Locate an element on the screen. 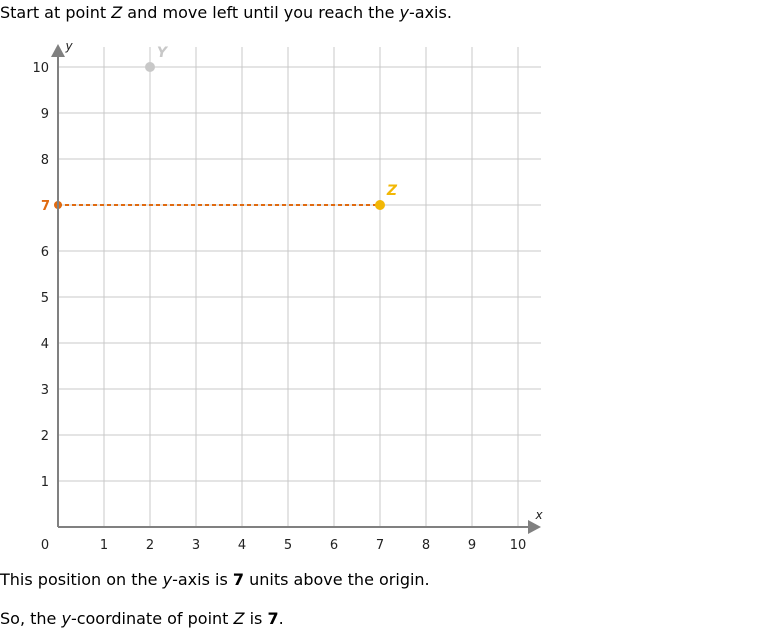 Image resolution: width=760 pixels, height=631 pixels. x-tick-label: 3 is located at coordinates (196, 545).